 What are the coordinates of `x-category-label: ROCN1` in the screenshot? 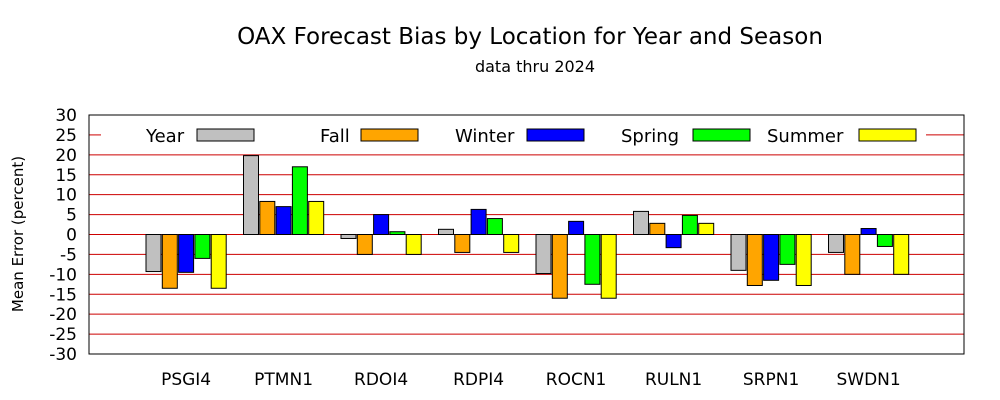 It's located at (576, 380).